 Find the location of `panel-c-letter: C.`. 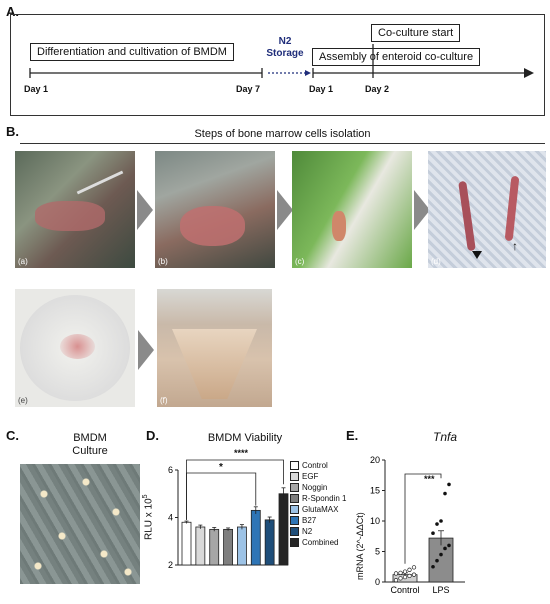

panel-c-letter: C. is located at coordinates (12, 435).